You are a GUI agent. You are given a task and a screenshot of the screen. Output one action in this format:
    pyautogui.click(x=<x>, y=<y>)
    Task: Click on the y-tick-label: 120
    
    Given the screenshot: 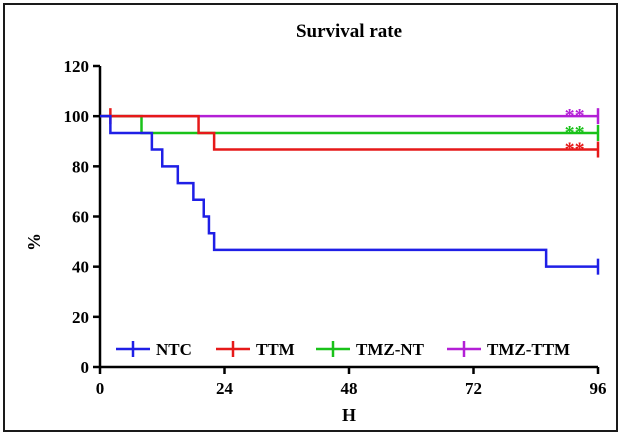 What is the action you would take?
    pyautogui.click(x=77, y=66)
    